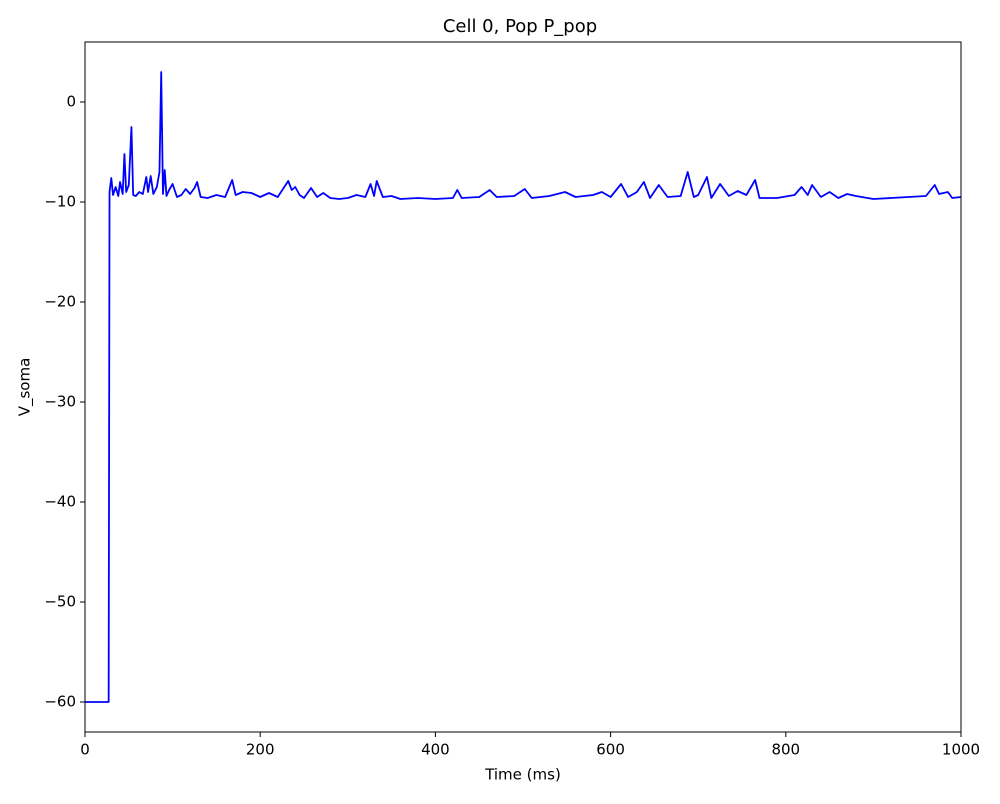 This screenshot has width=1000, height=804. Describe the element at coordinates (522, 775) in the screenshot. I see `x-axis-label: Time (ms)` at that location.